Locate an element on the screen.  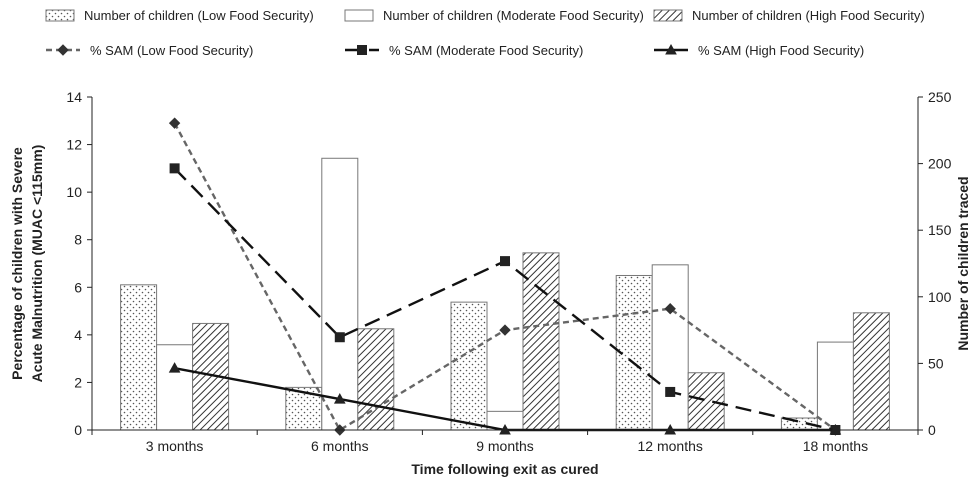
legend-label-line-2: % SAM (Moderate Food Security) is located at coordinates (486, 50).